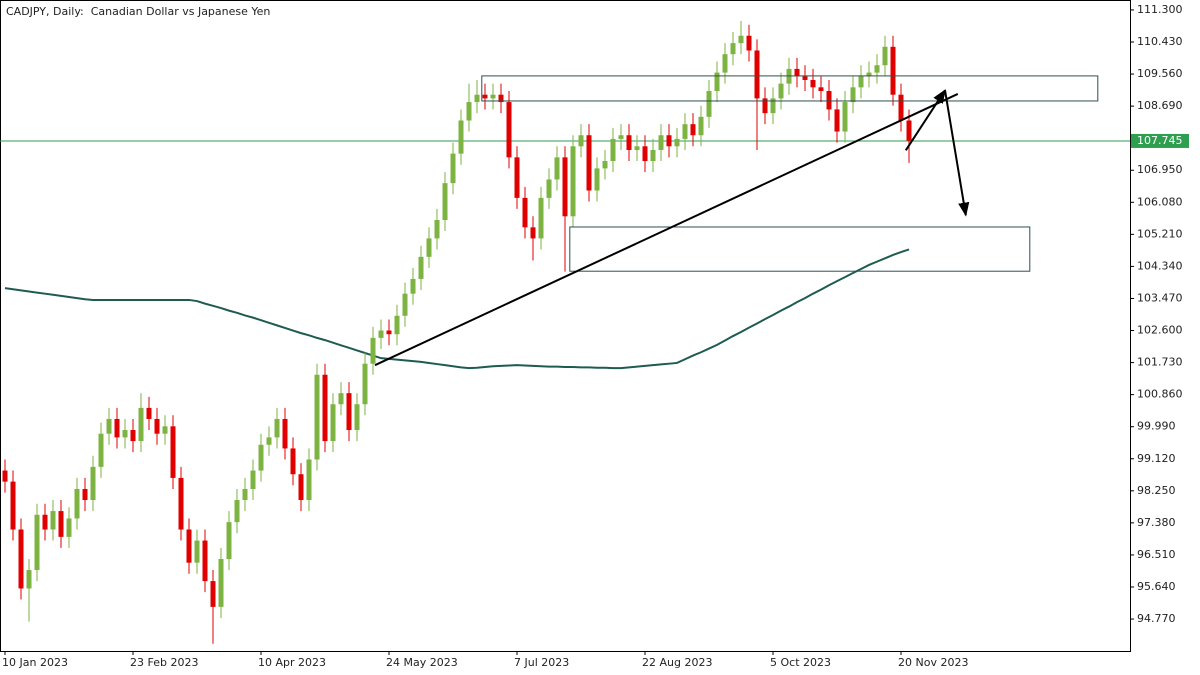  I want to click on y-tick-label: 103.470, so click(1160, 297).